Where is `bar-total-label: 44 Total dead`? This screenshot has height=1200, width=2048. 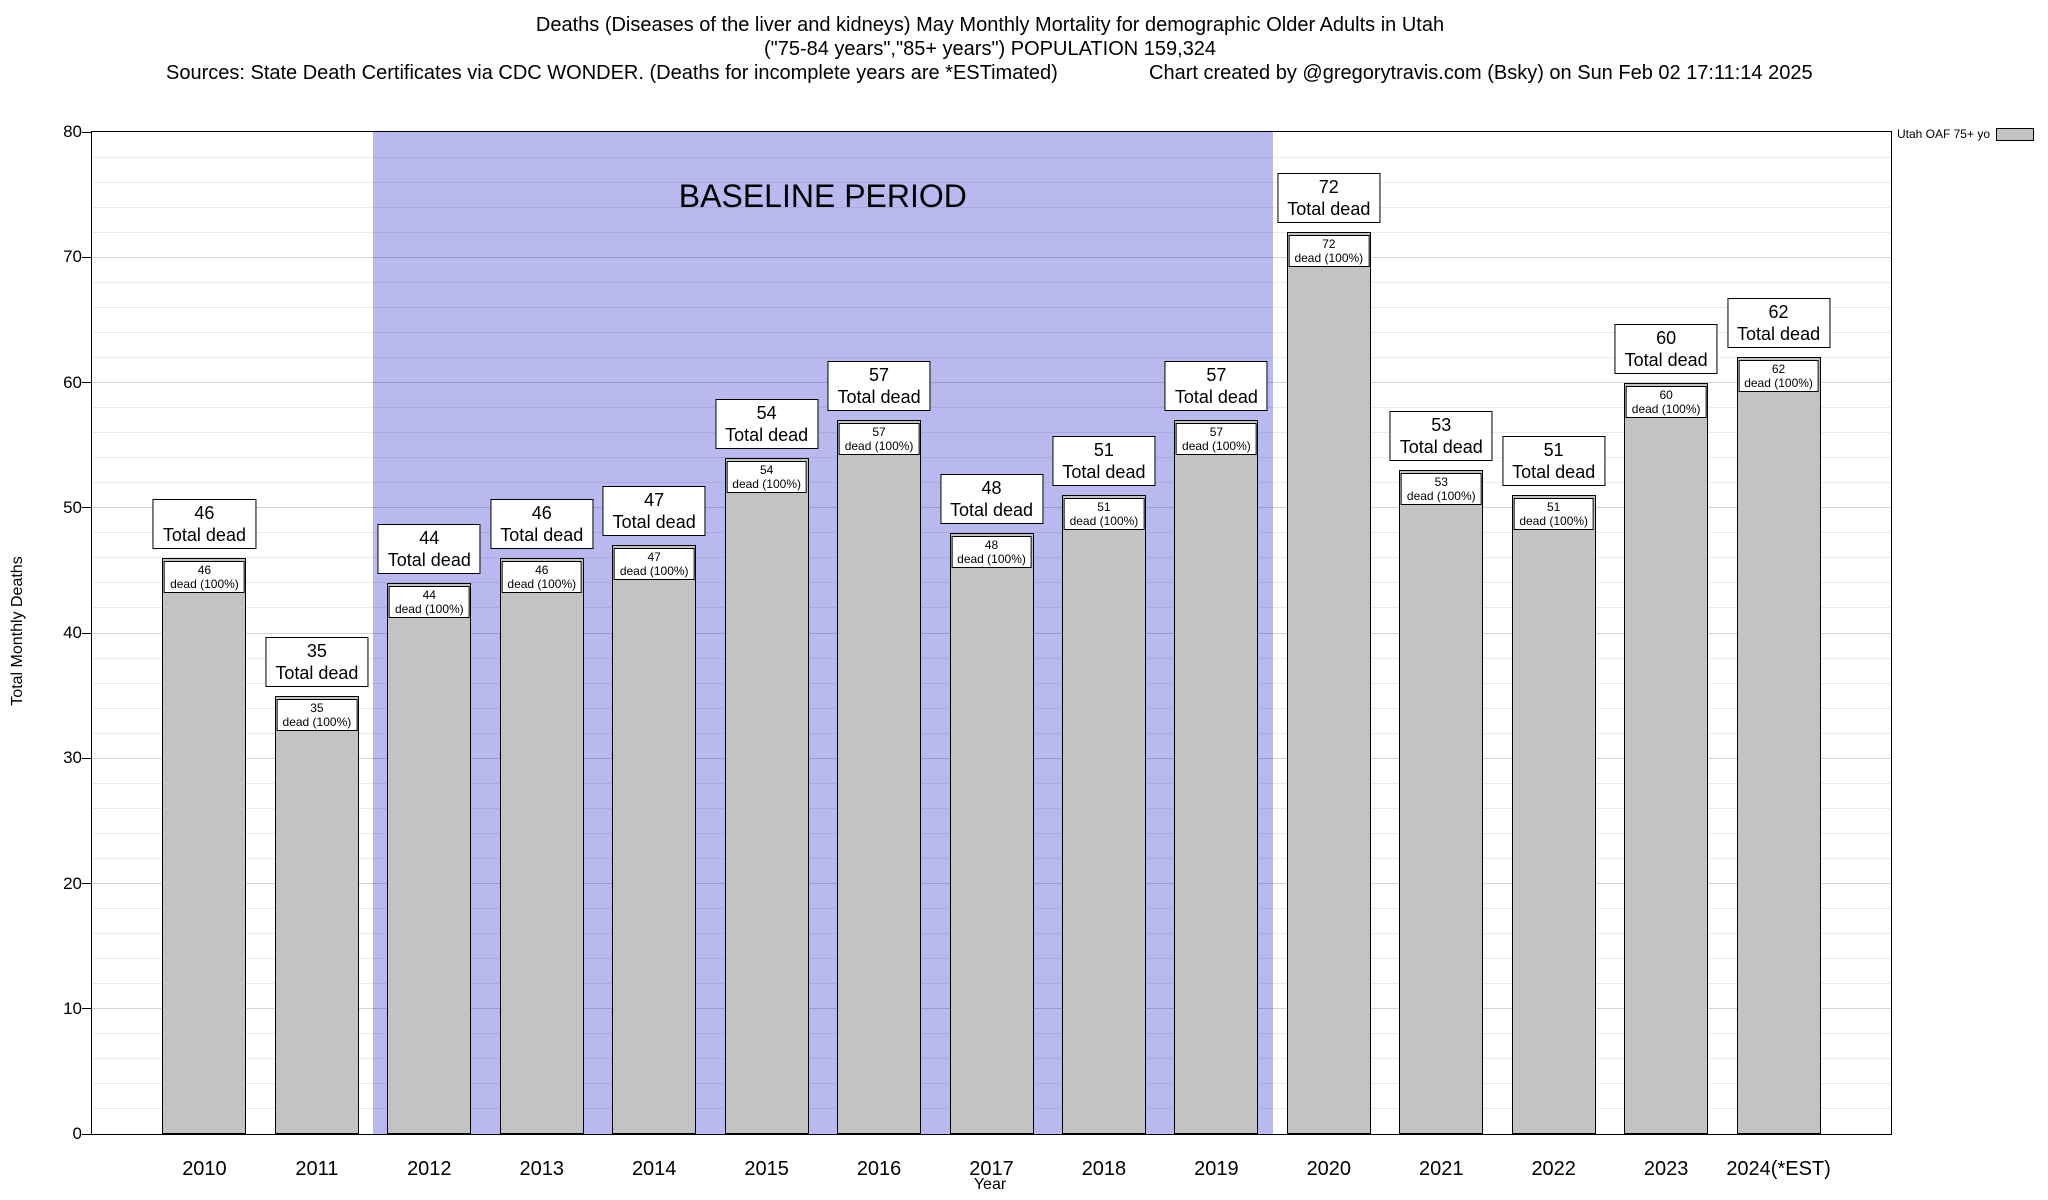 bar-total-label: 44 Total dead is located at coordinates (429, 548).